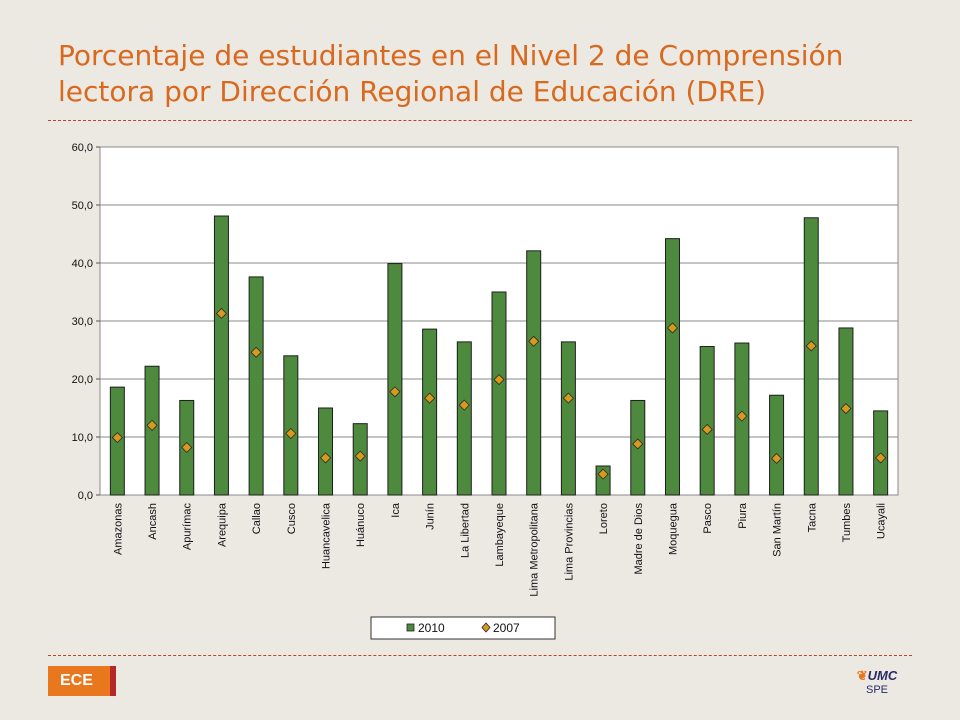  Describe the element at coordinates (604, 518) in the screenshot. I see `x-tick-label: Loreto` at that location.